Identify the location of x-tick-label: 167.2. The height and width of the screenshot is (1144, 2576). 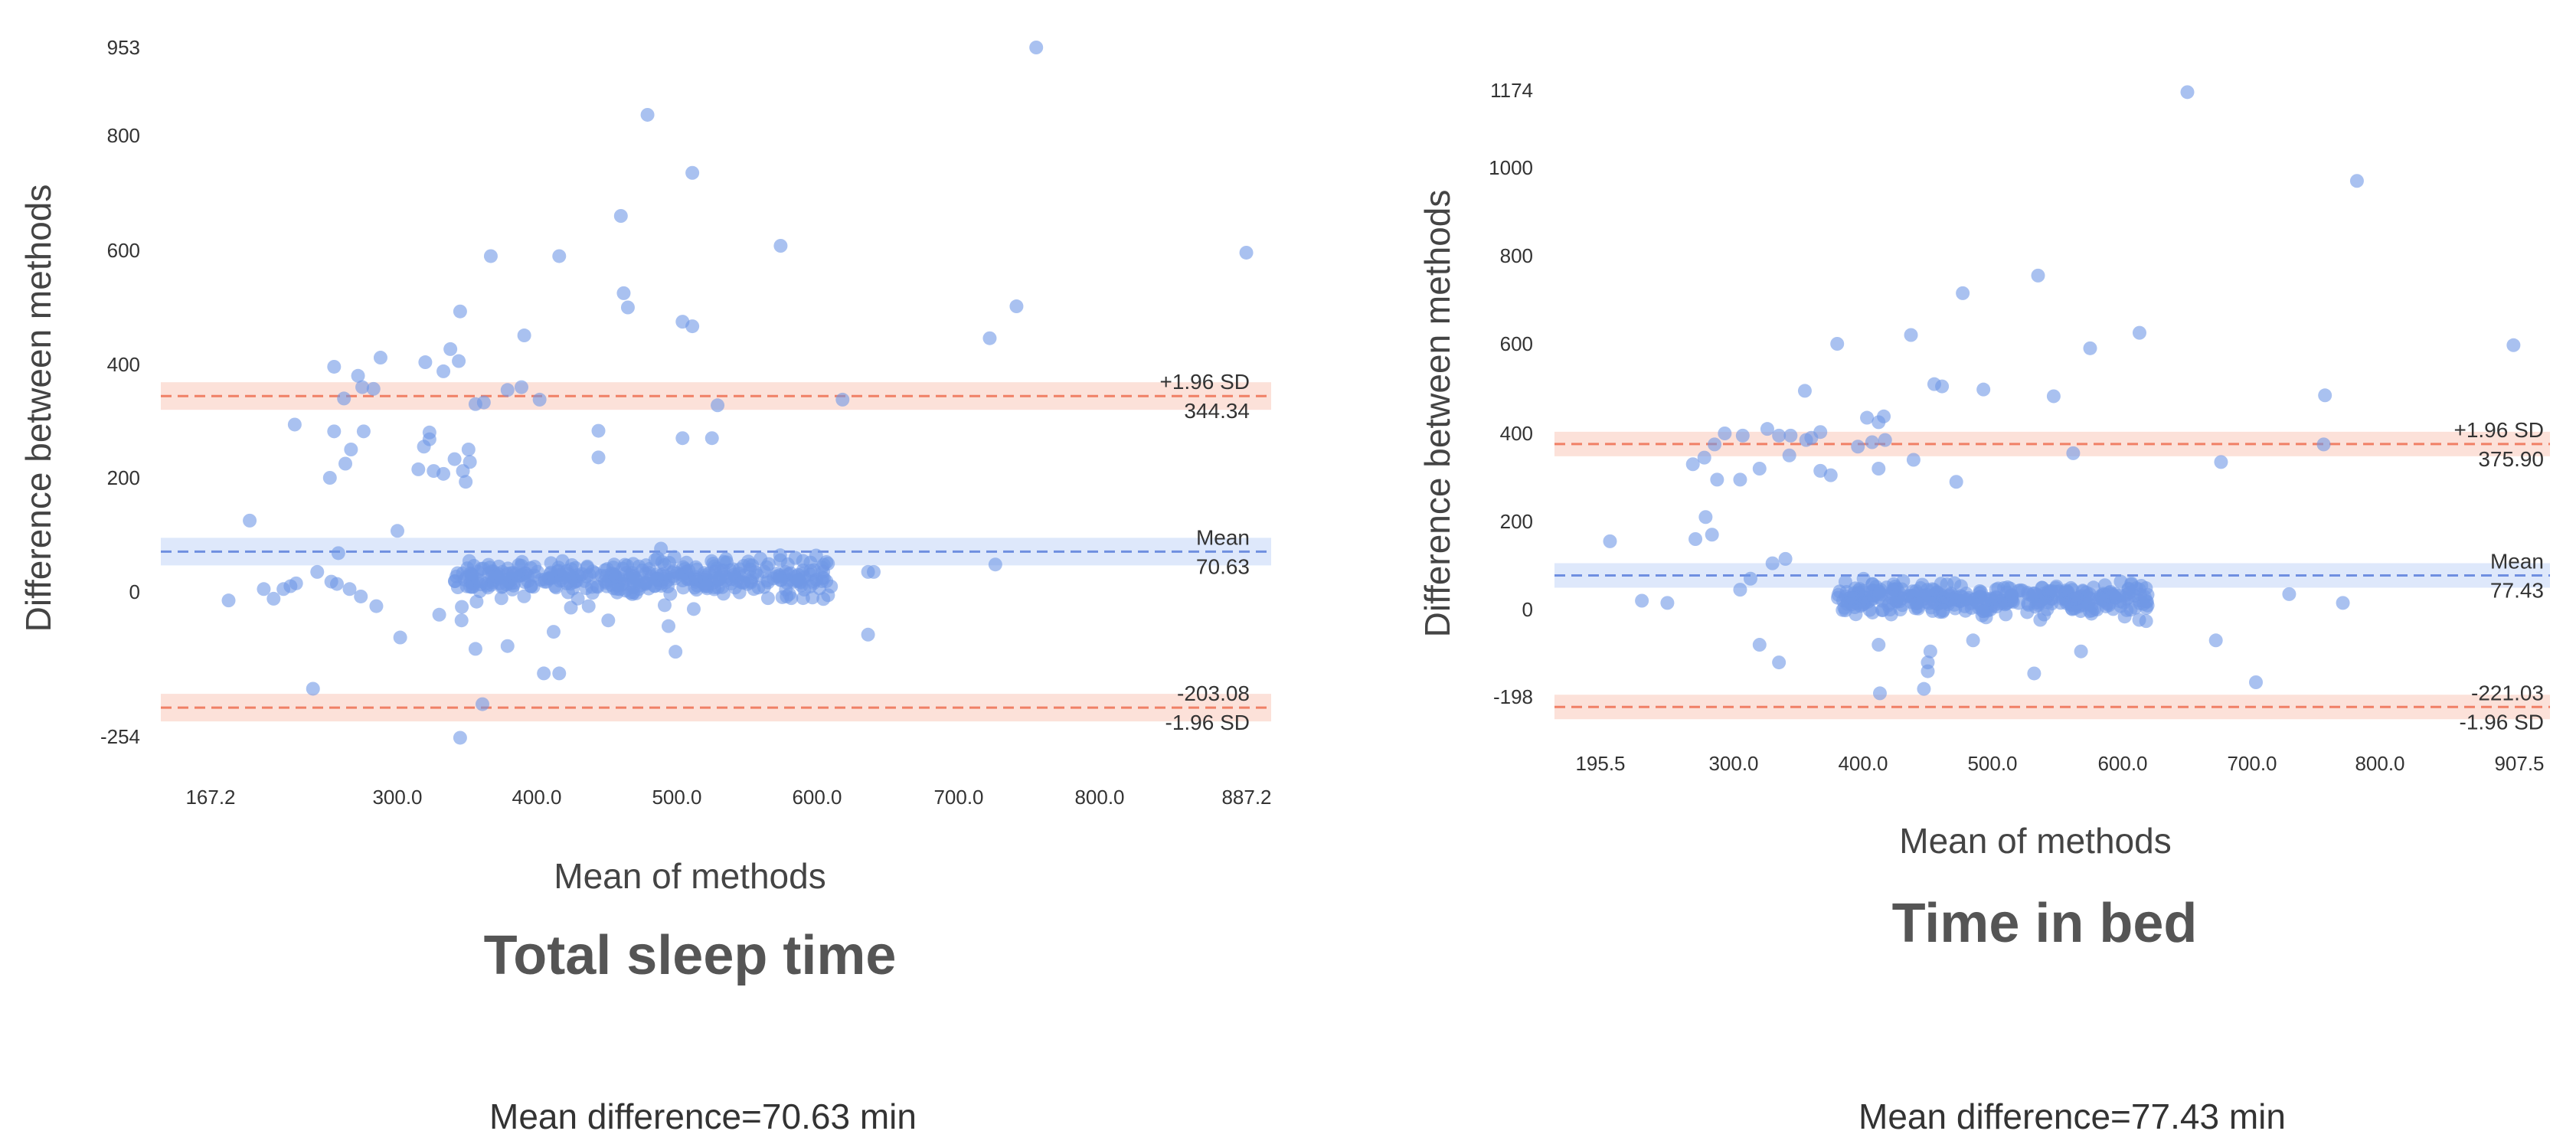
(210, 798).